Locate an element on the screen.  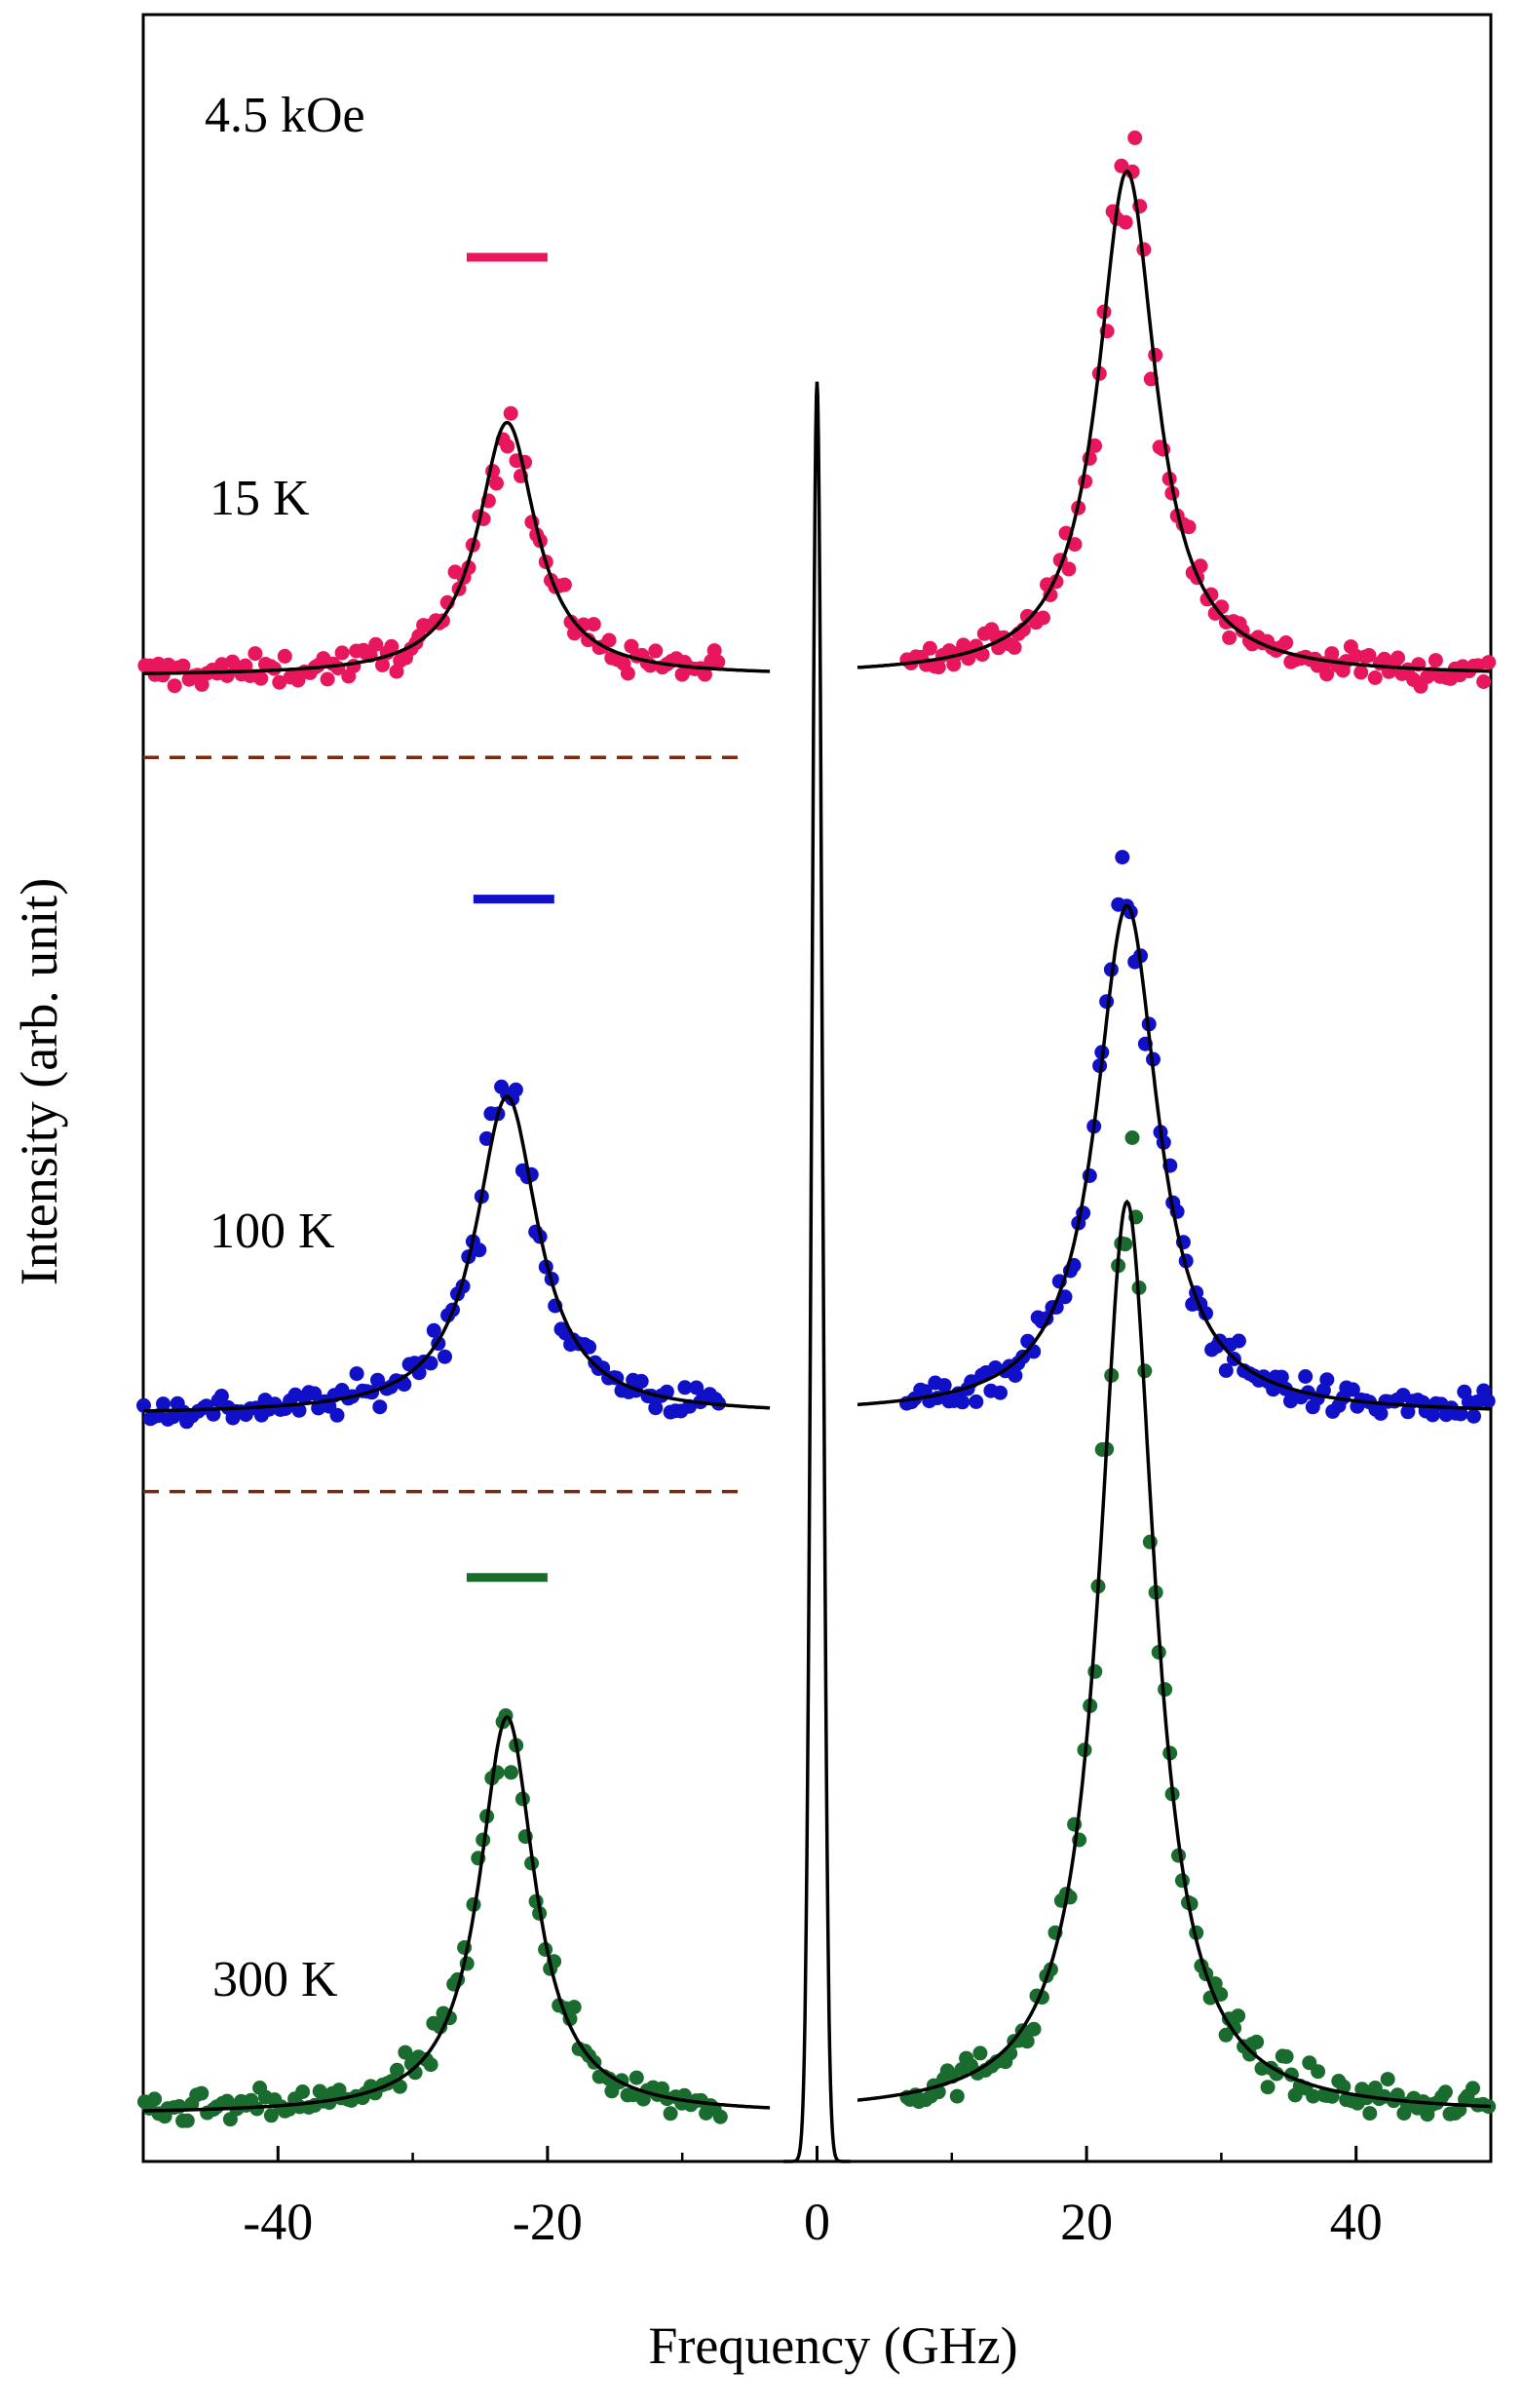
fit-curve-300k-stokes is located at coordinates (456, 1914).